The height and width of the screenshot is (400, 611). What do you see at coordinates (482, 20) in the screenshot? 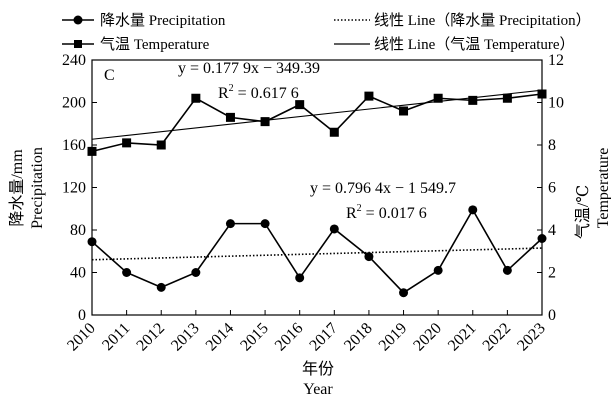
I see `legend-precipitation-trend-label: 线性 Line（降水量 Precipitation）` at bounding box center [482, 20].